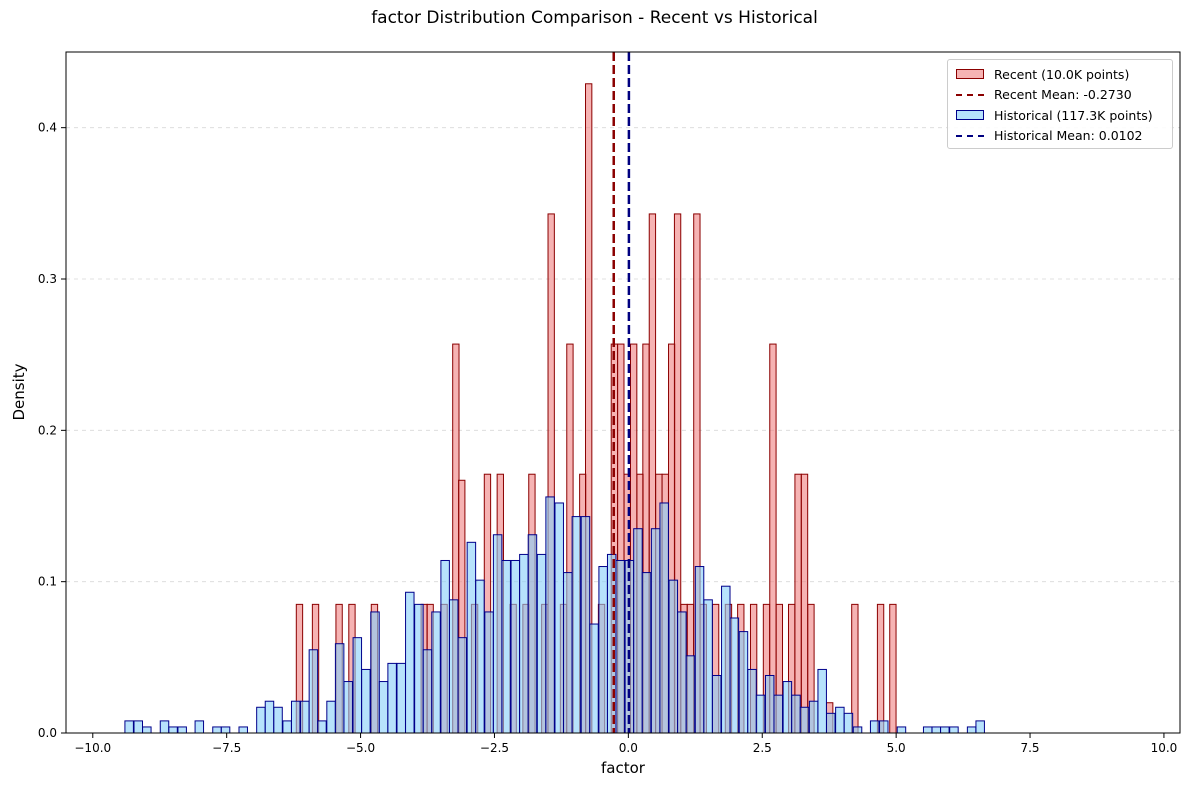  I want to click on legend-label-recent-mean: Recent Mean: -0.2730, so click(1063, 95).